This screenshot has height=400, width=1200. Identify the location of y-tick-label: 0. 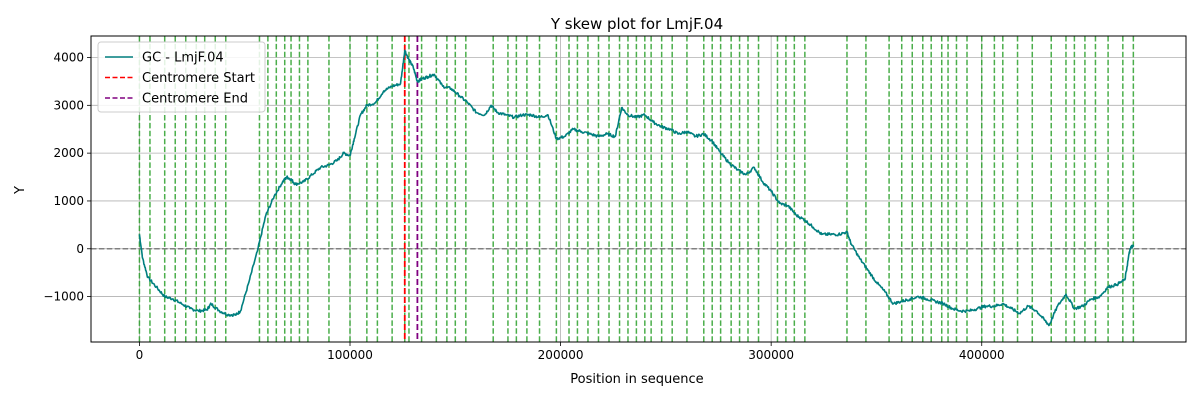
(80, 249).